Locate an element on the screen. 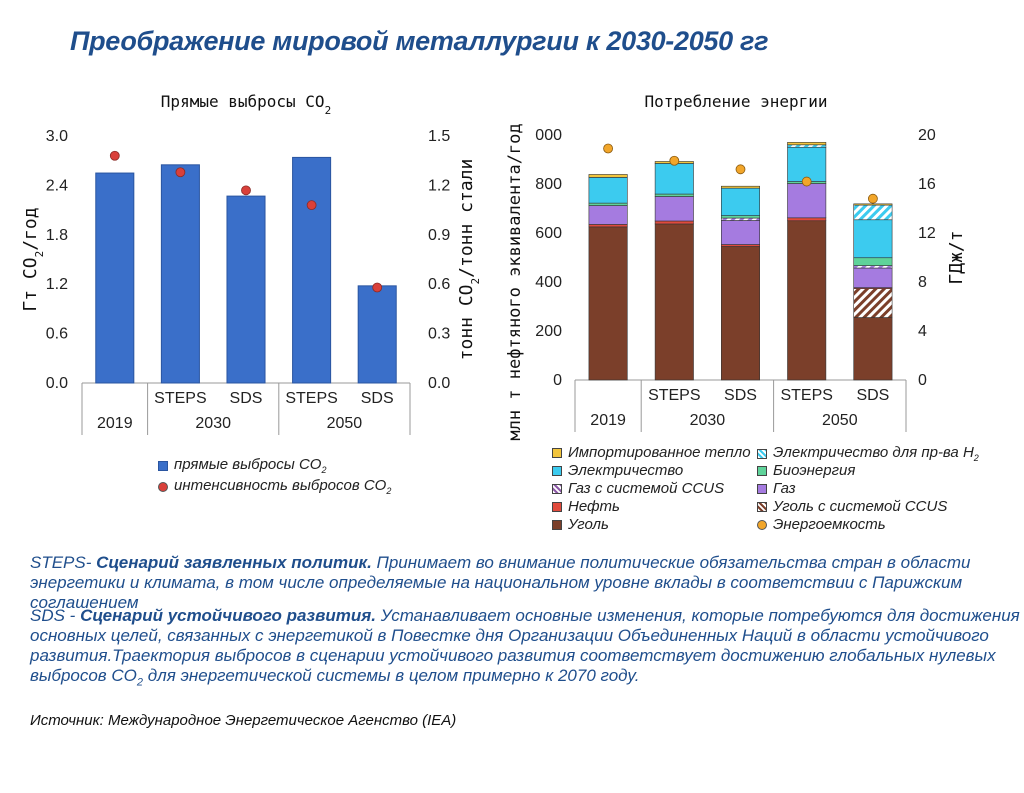 This screenshot has height=793, width=1024. legend-label: Газ is located at coordinates (784, 488).